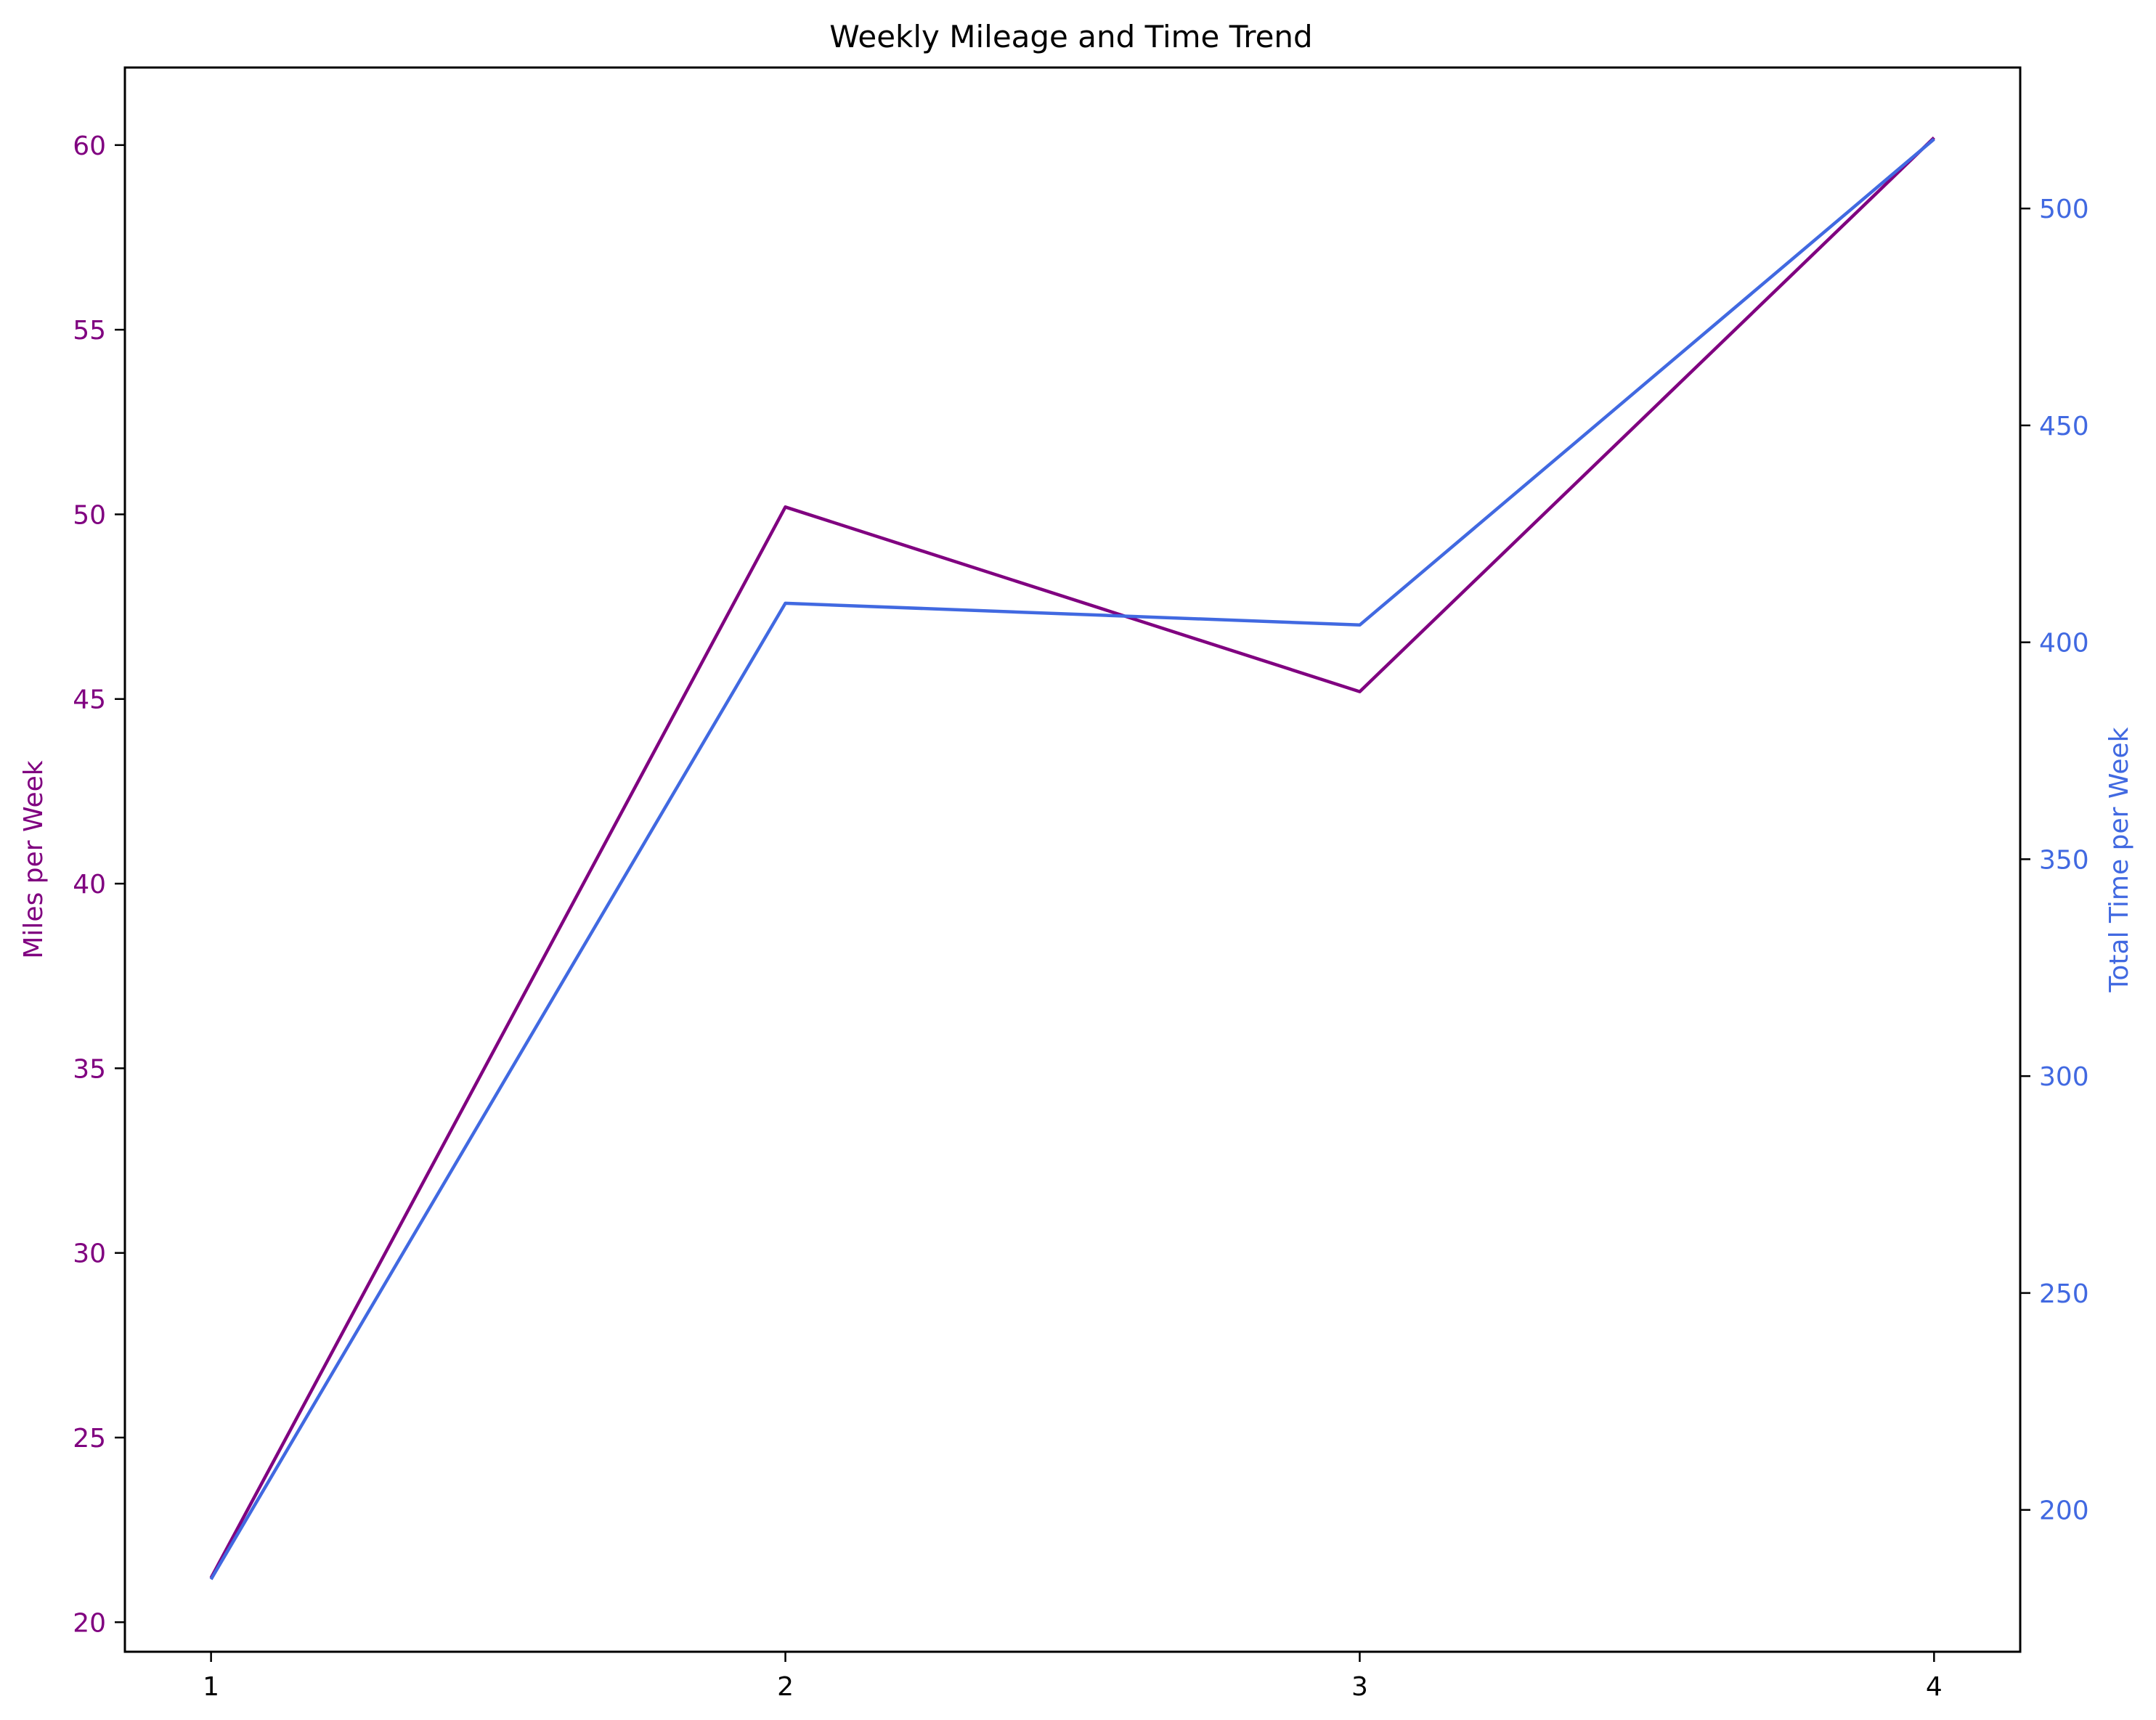 The width and height of the screenshot is (2156, 1720). Describe the element at coordinates (89, 885) in the screenshot. I see `y-left-tick-label: 40` at that location.